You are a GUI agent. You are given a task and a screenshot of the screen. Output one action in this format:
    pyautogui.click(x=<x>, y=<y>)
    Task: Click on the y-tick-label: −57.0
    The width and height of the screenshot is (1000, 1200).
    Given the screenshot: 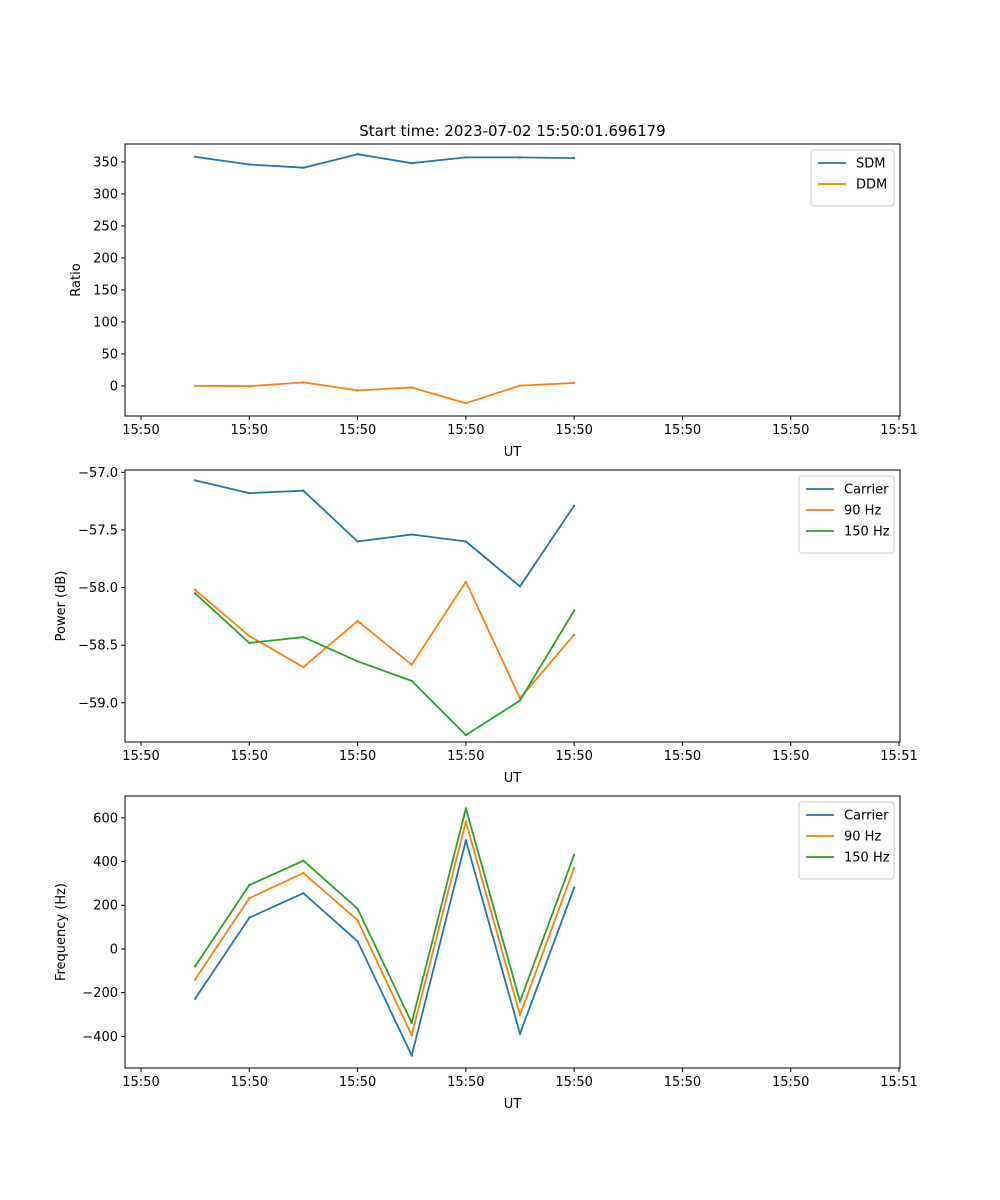 What is the action you would take?
    pyautogui.click(x=98, y=473)
    